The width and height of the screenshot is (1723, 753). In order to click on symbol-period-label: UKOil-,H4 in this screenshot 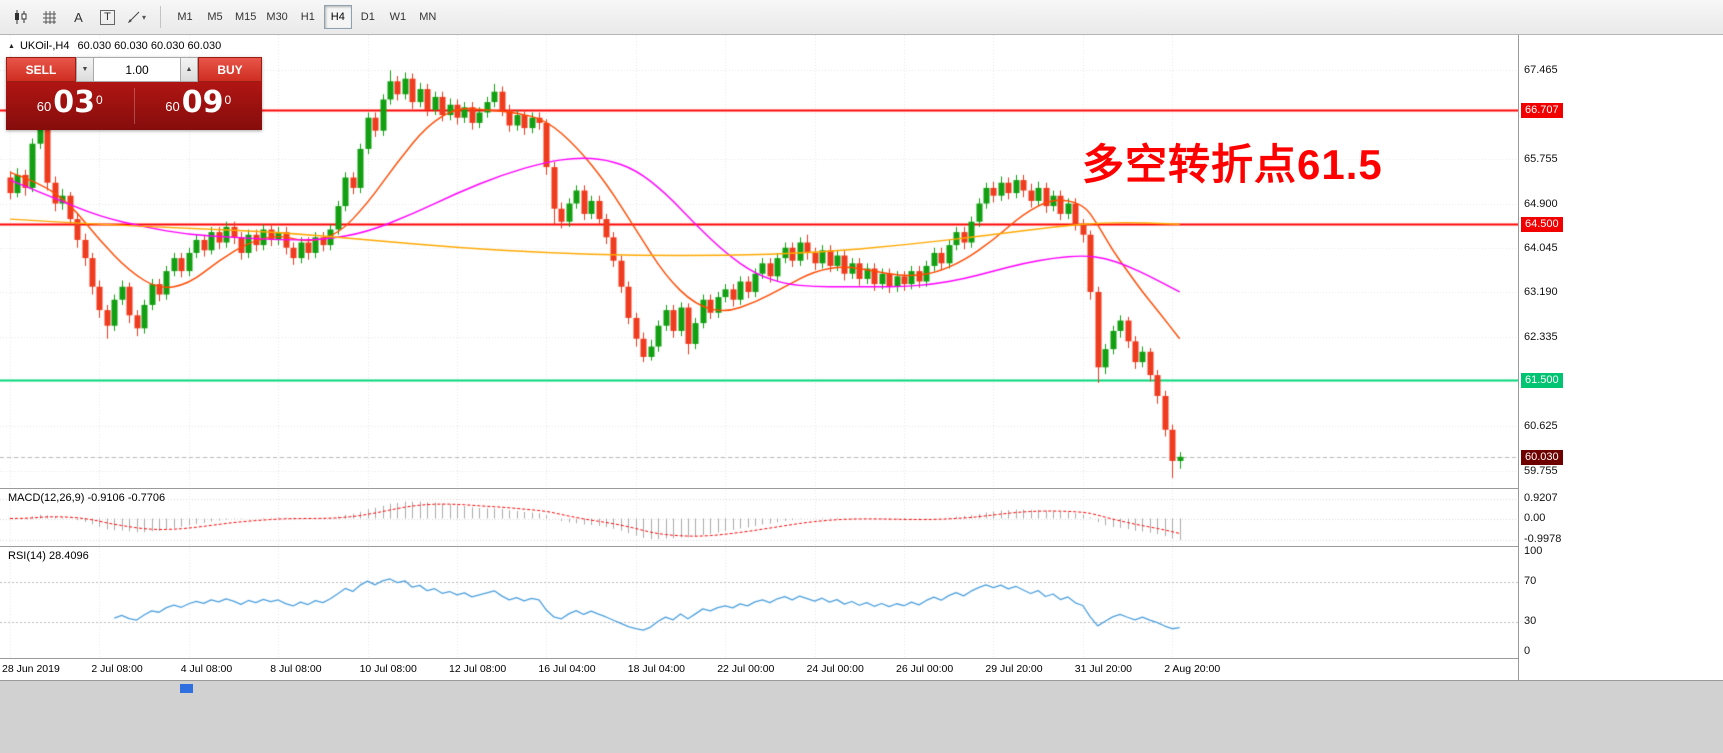, I will do `click(44, 46)`.